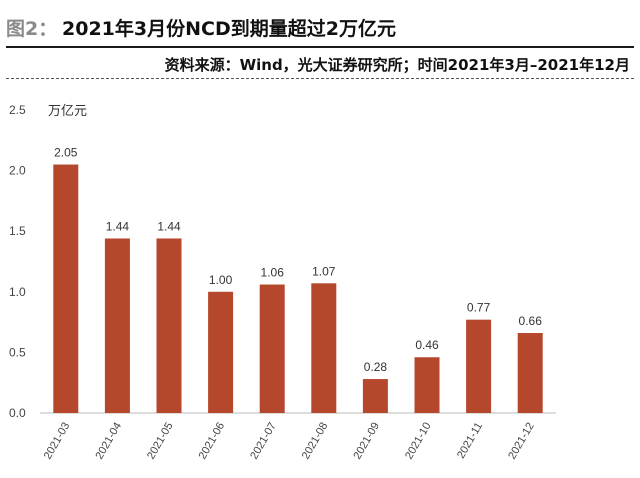 Image resolution: width=640 pixels, height=478 pixels. Describe the element at coordinates (324, 271) in the screenshot. I see `value-label-2021-08: 1.07` at that location.